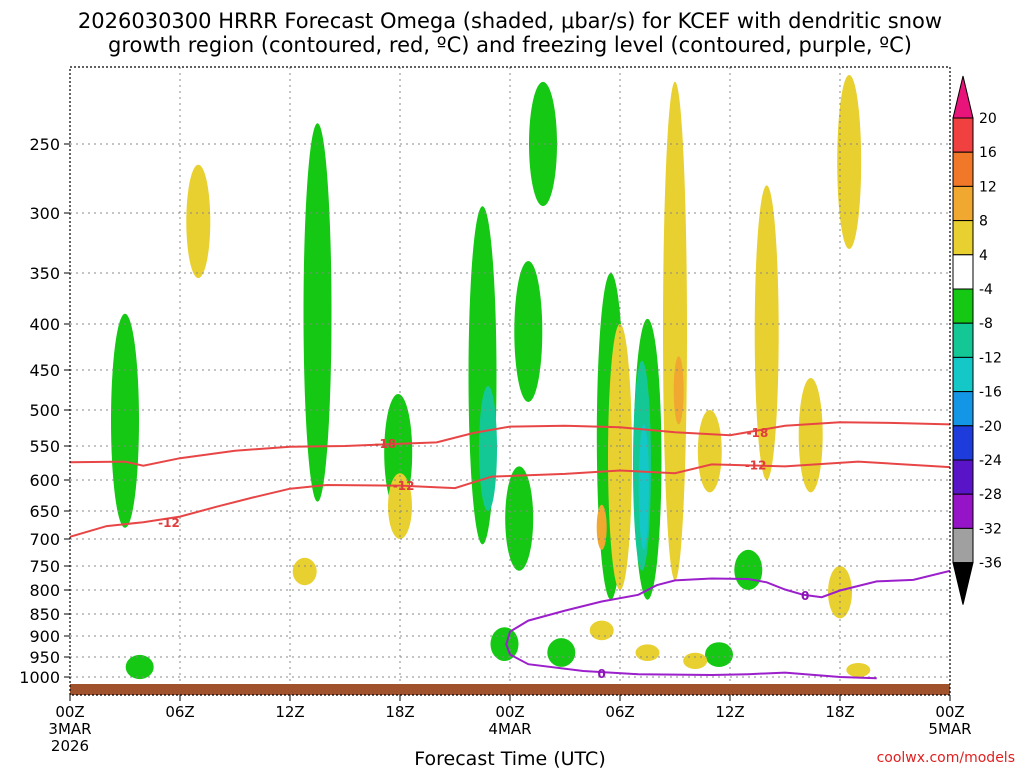 This screenshot has height=768, width=1024. I want to click on y-tick-label-8: 650, so click(44, 511).